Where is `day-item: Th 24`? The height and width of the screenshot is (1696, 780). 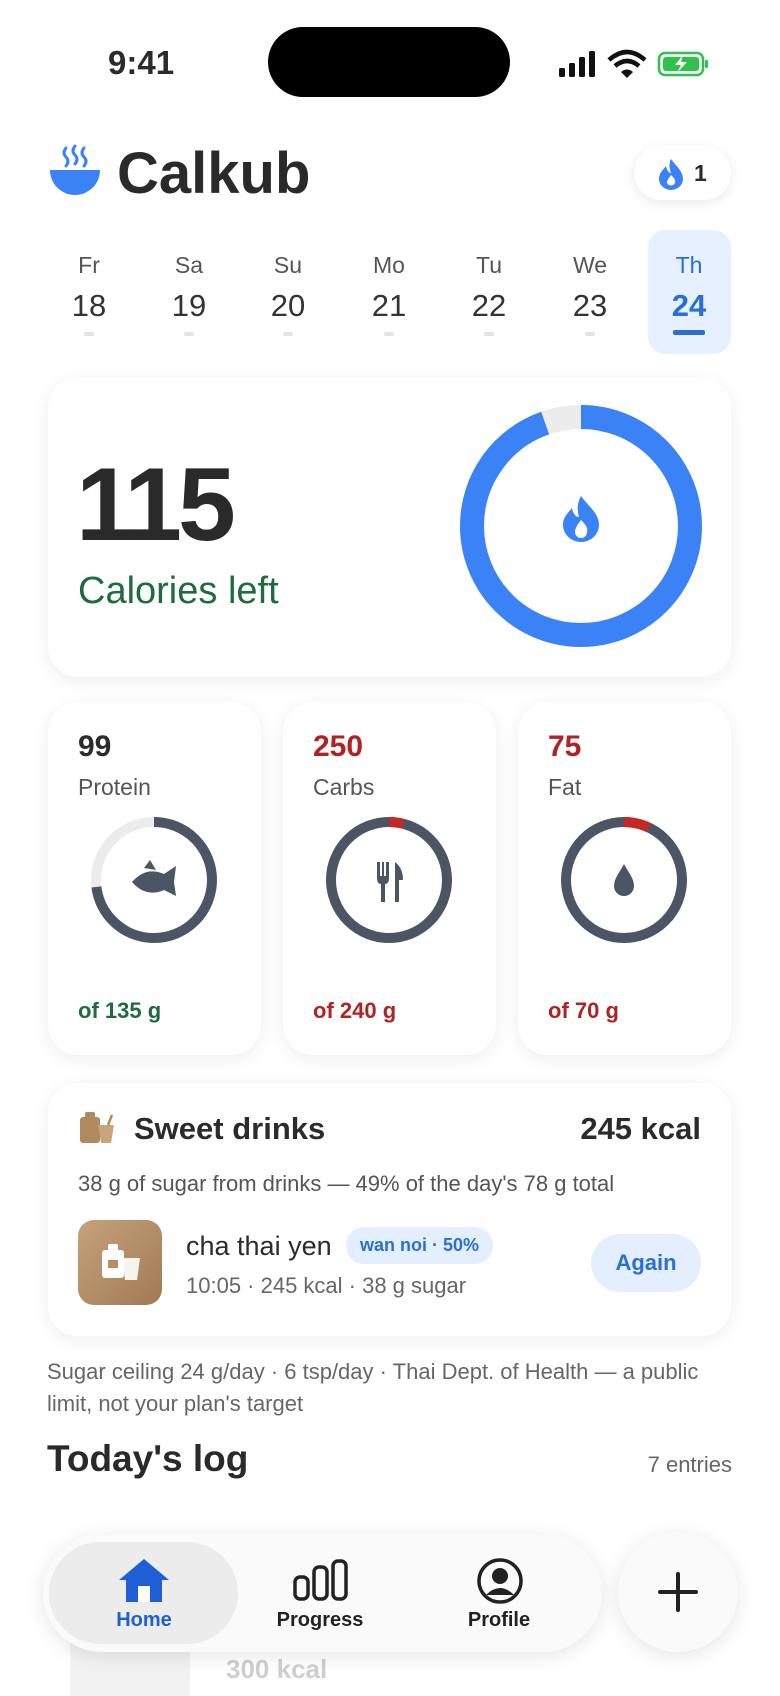 day-item: Th 24 is located at coordinates (689, 292).